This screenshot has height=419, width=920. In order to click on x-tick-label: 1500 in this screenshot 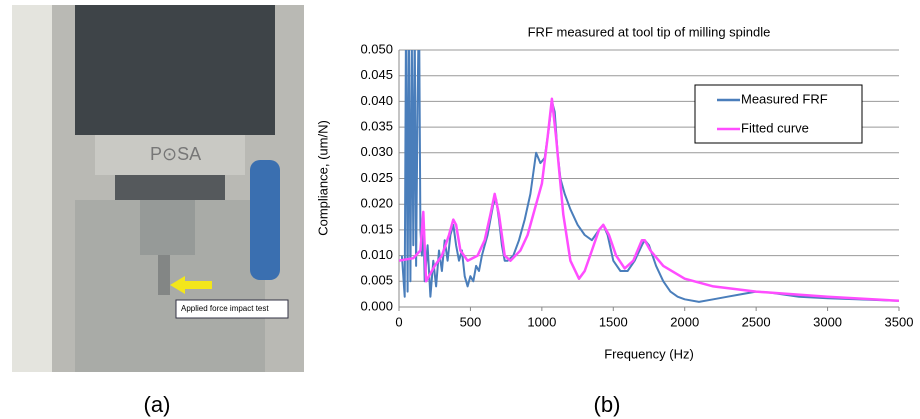, I will do `click(613, 321)`.